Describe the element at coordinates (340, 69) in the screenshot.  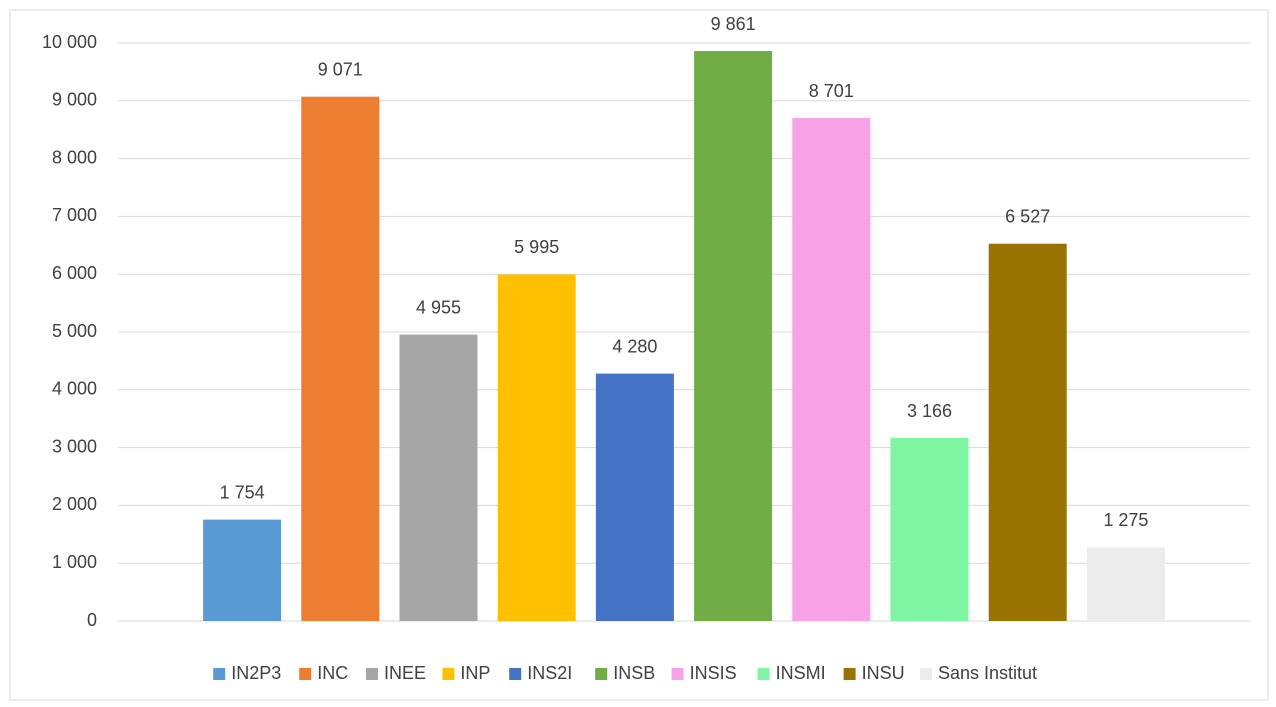
I see `data-label: 9 071` at that location.